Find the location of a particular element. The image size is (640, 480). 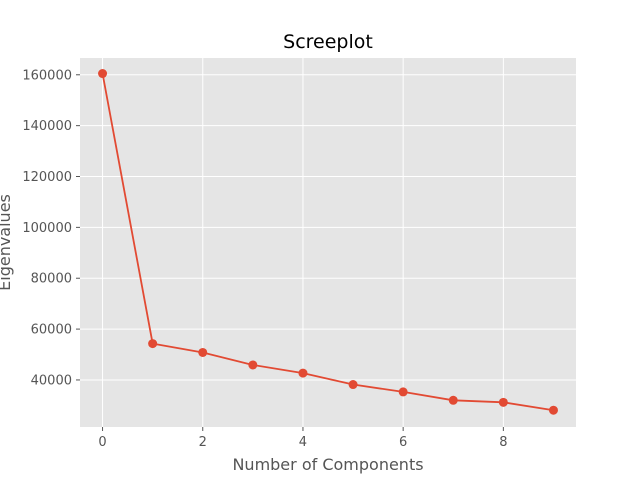

x-tick-label: 8 is located at coordinates (503, 442).